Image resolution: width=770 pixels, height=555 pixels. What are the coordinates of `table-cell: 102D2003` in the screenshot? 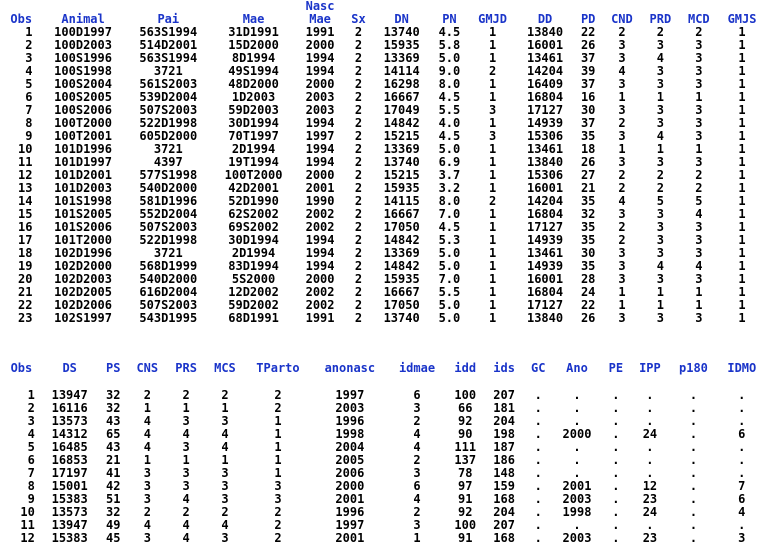 It's located at (83, 279).